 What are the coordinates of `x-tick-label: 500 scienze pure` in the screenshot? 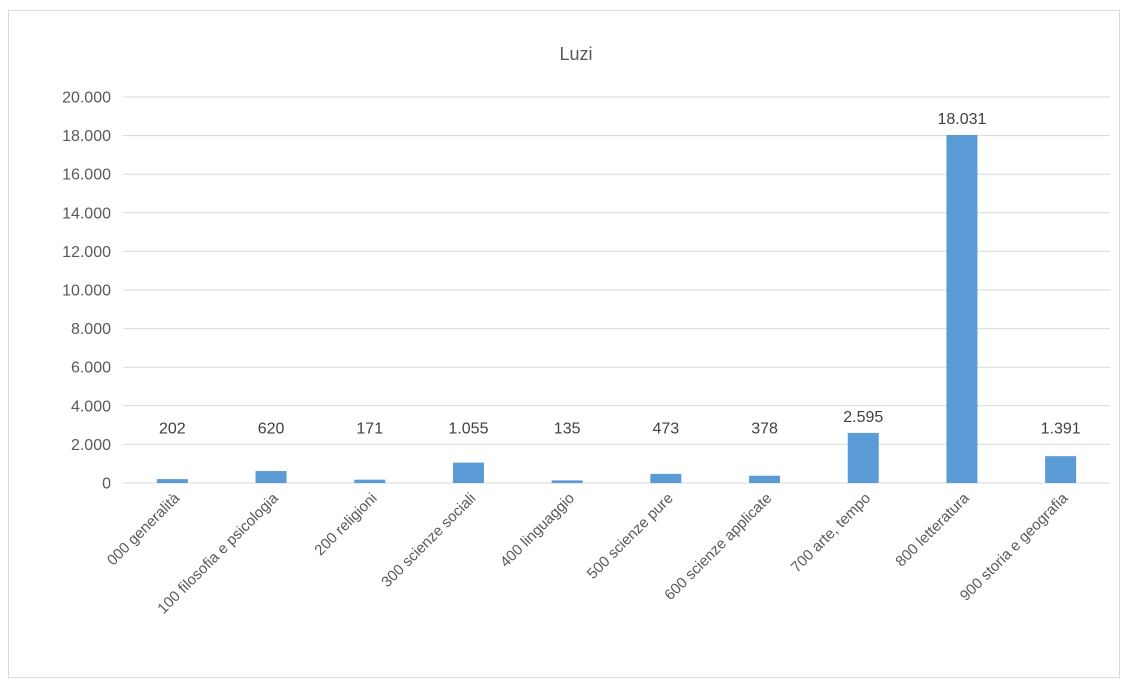 It's located at (630, 536).